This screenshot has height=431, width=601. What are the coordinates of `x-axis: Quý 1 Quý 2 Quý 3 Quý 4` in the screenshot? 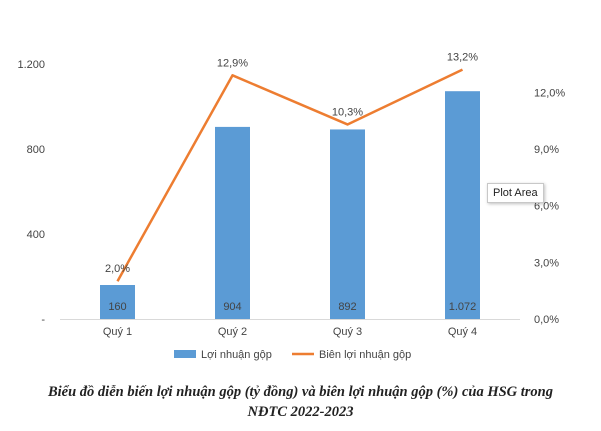 It's located at (290, 332).